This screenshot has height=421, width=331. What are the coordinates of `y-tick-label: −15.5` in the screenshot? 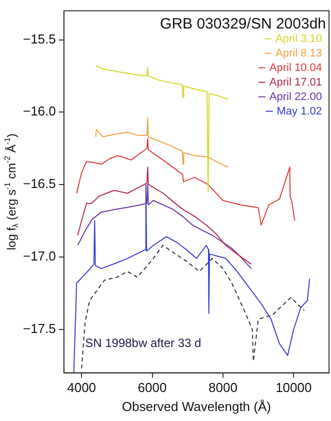 It's located at (39, 38).